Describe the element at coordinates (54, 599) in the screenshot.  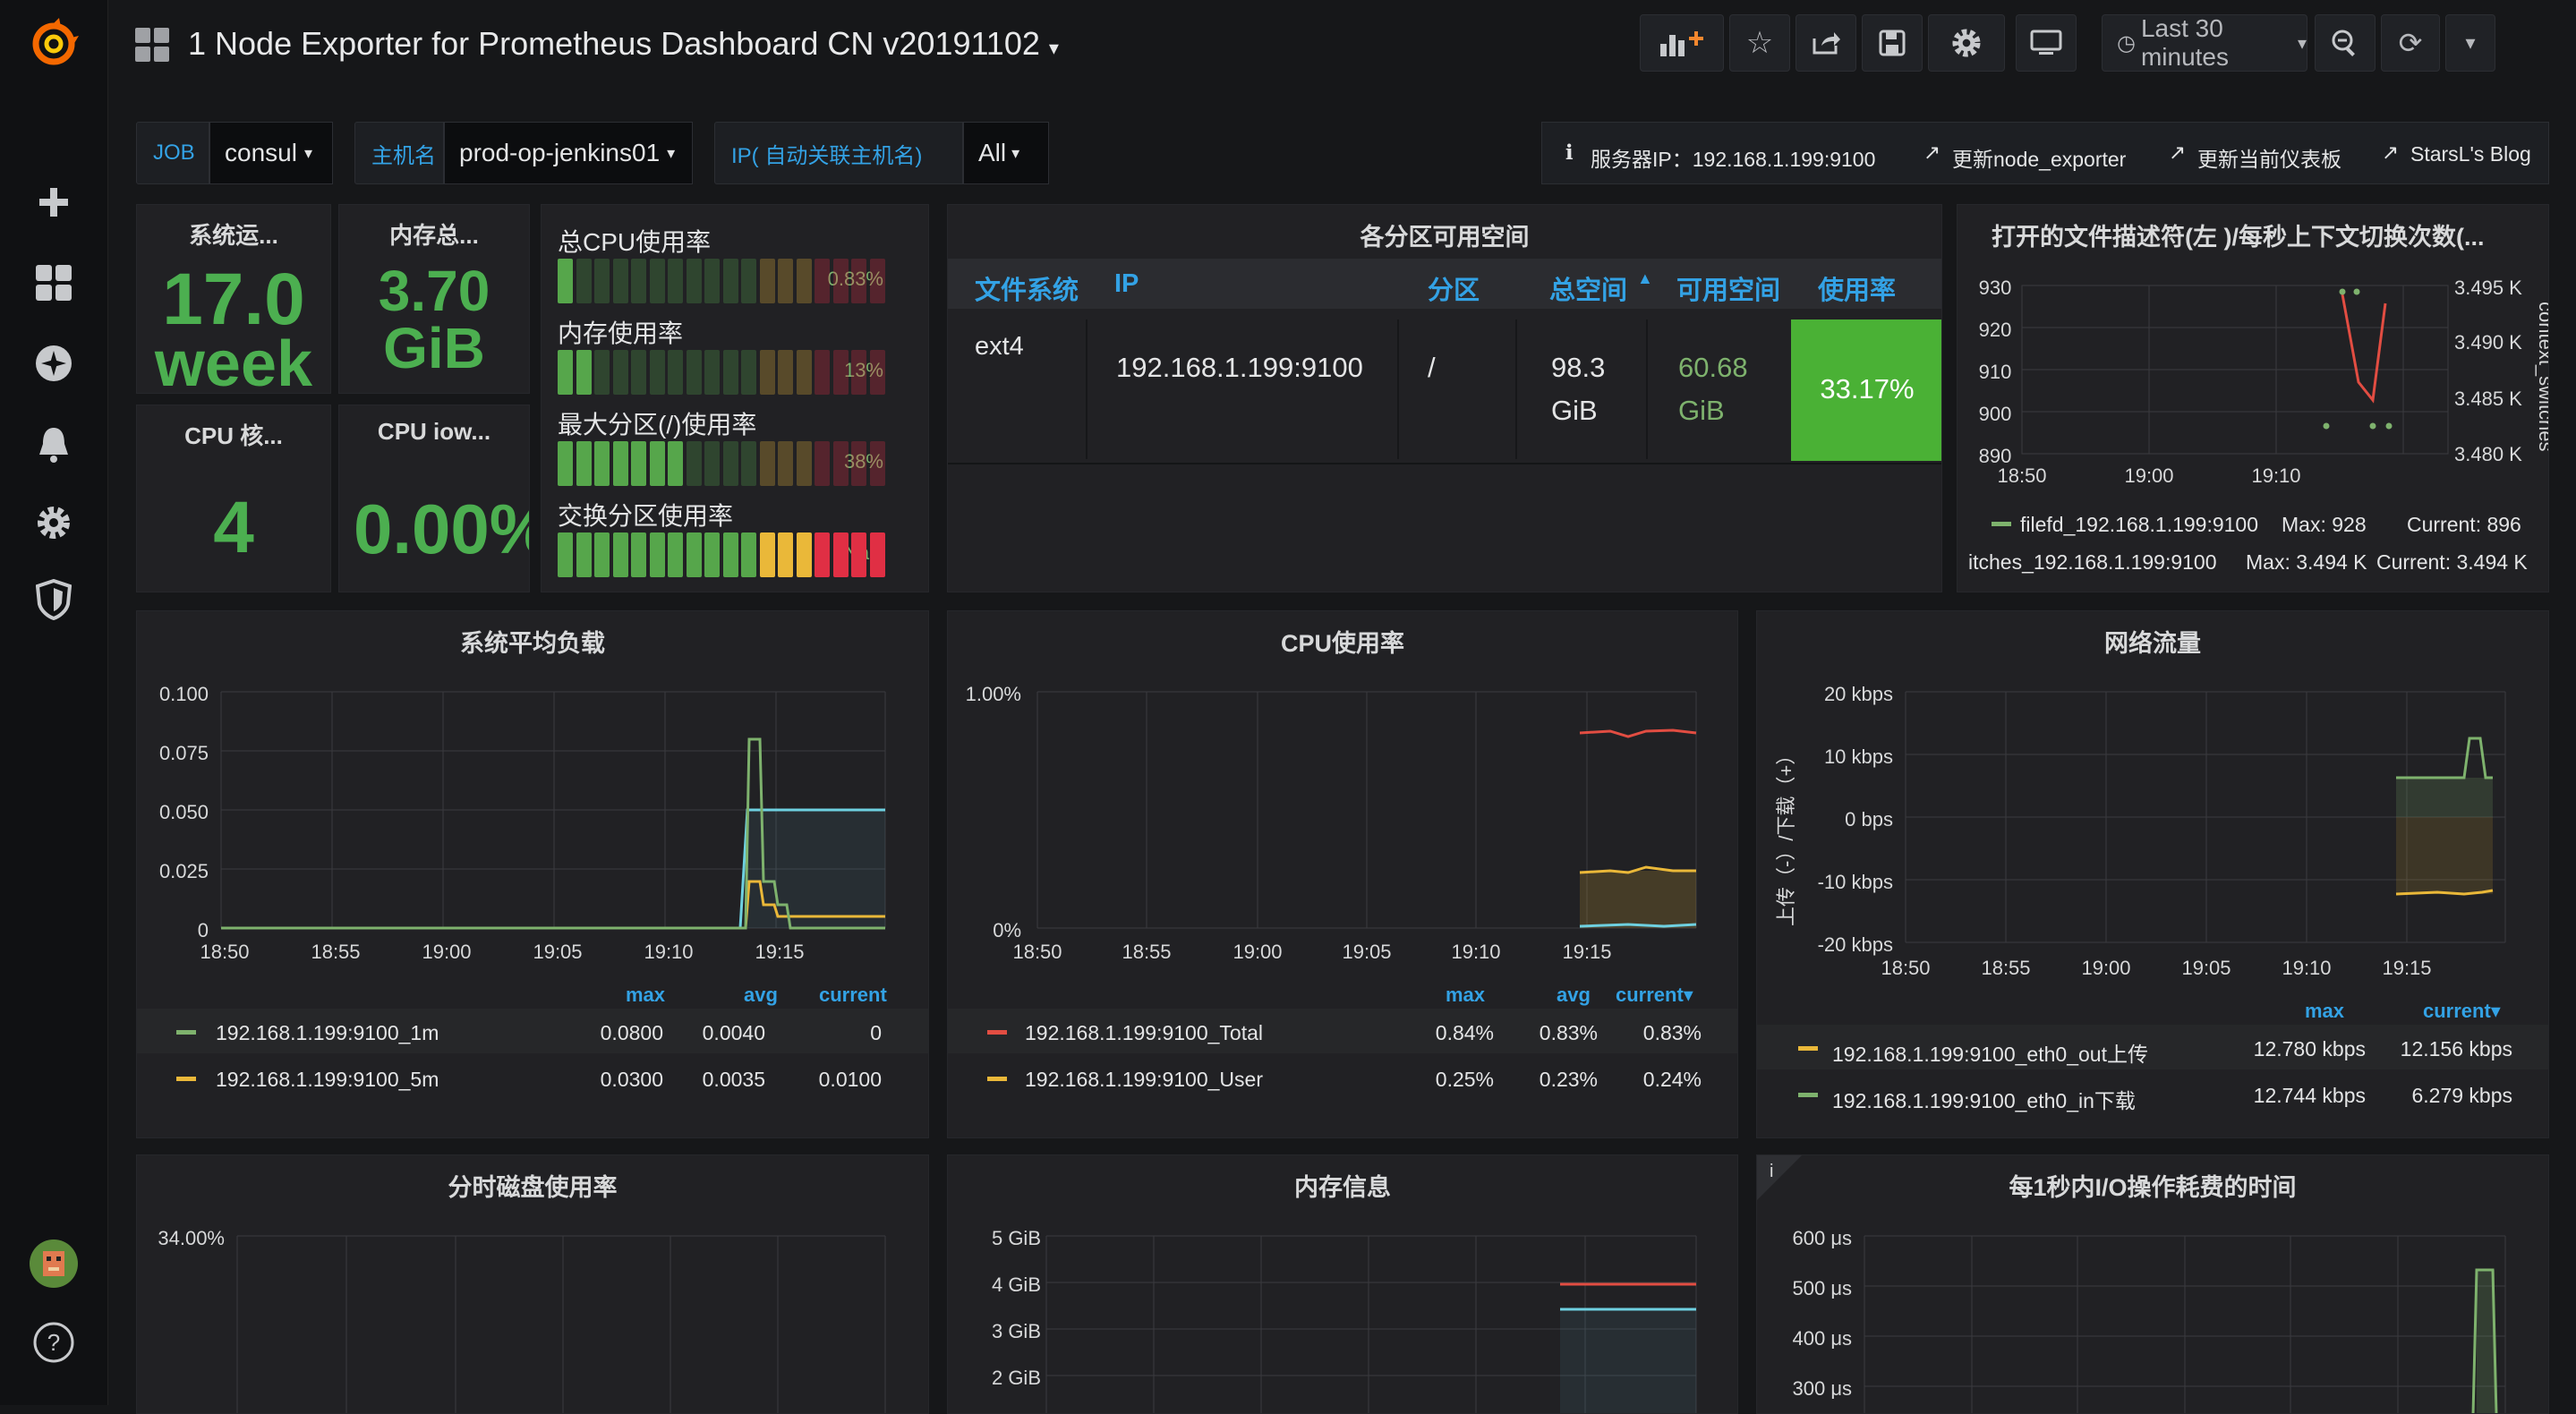
I see `shield-icon` at that location.